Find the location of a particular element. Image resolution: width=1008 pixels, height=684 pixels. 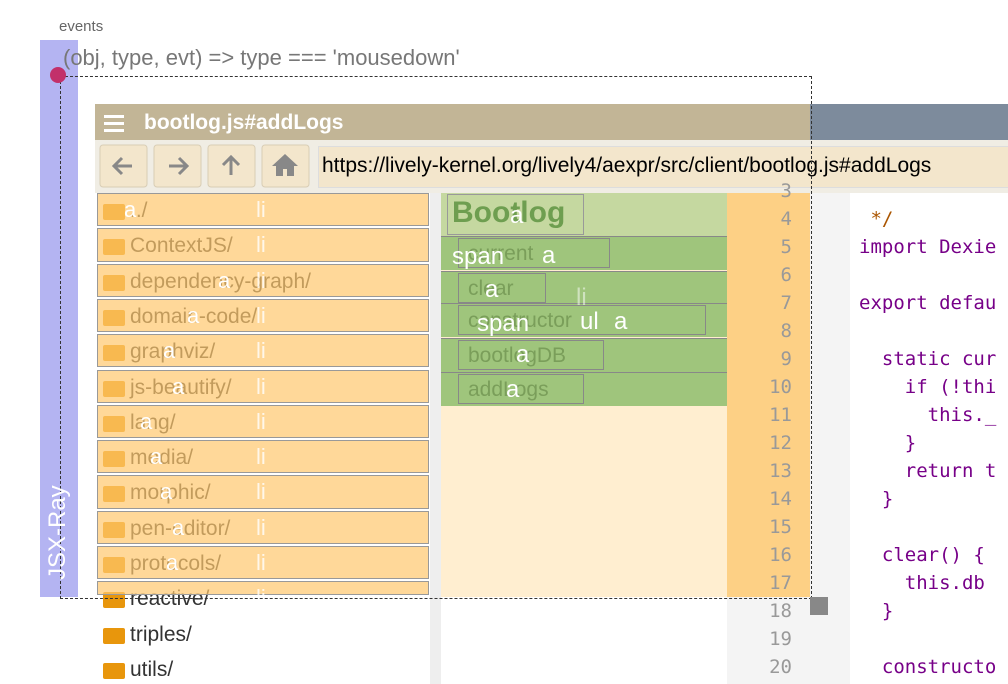

outline-item: clear is located at coordinates (491, 288).